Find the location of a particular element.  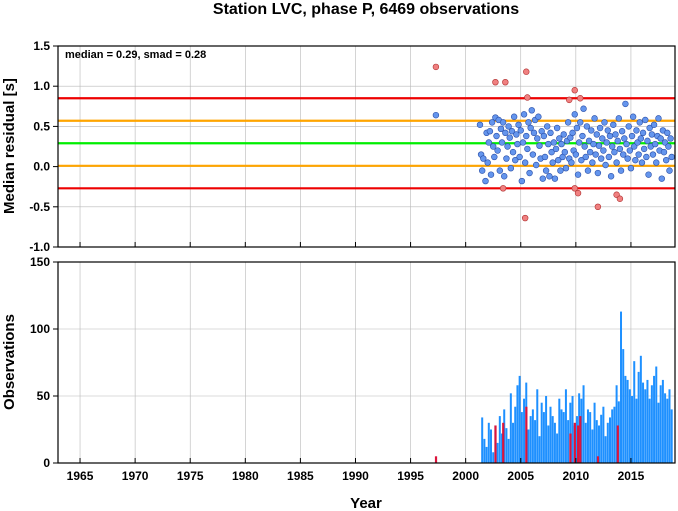

observations-y-tick-label: 100 is located at coordinates (40, 329).